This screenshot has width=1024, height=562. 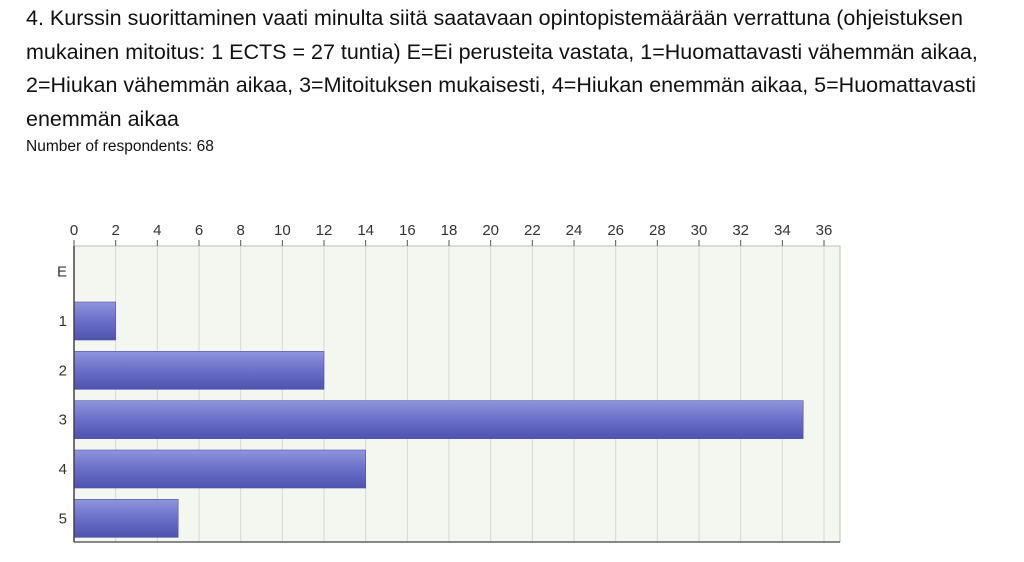 What do you see at coordinates (63, 518) in the screenshot?
I see `y-category-label: 5` at bounding box center [63, 518].